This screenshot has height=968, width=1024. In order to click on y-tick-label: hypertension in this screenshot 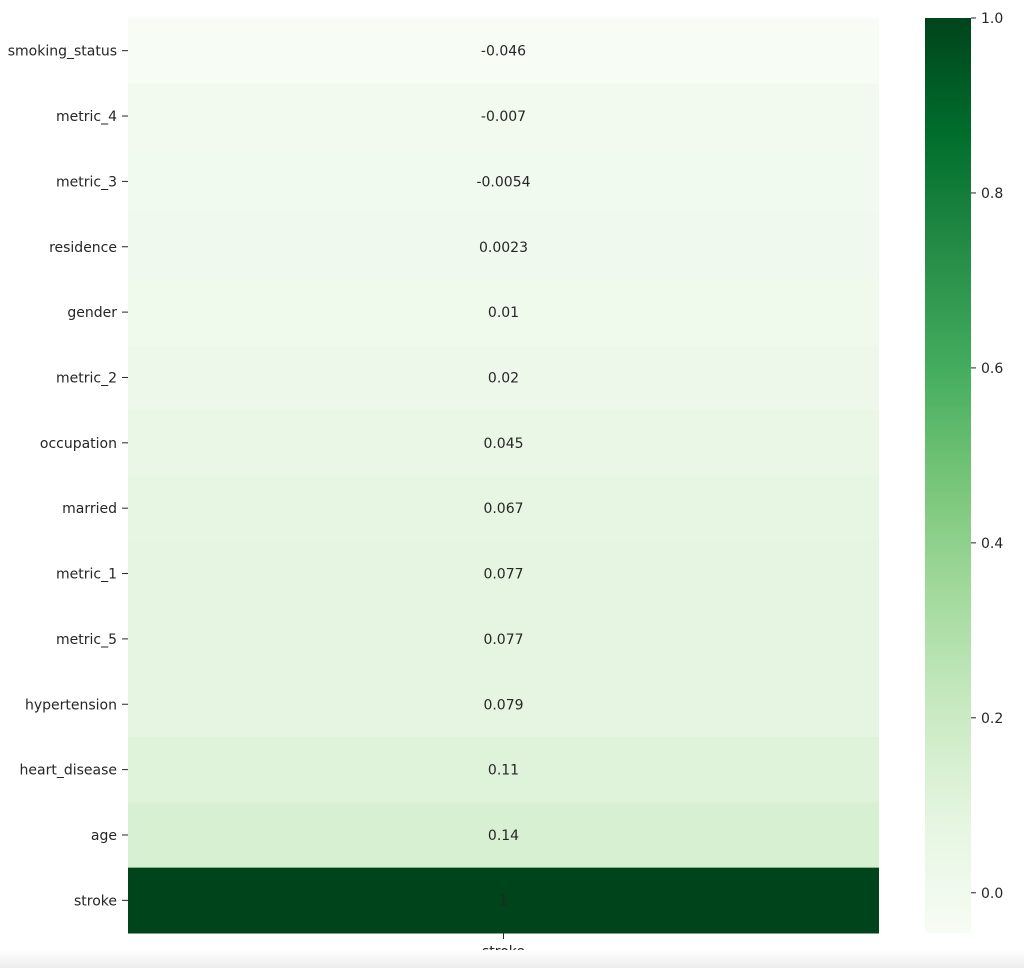, I will do `click(71, 705)`.